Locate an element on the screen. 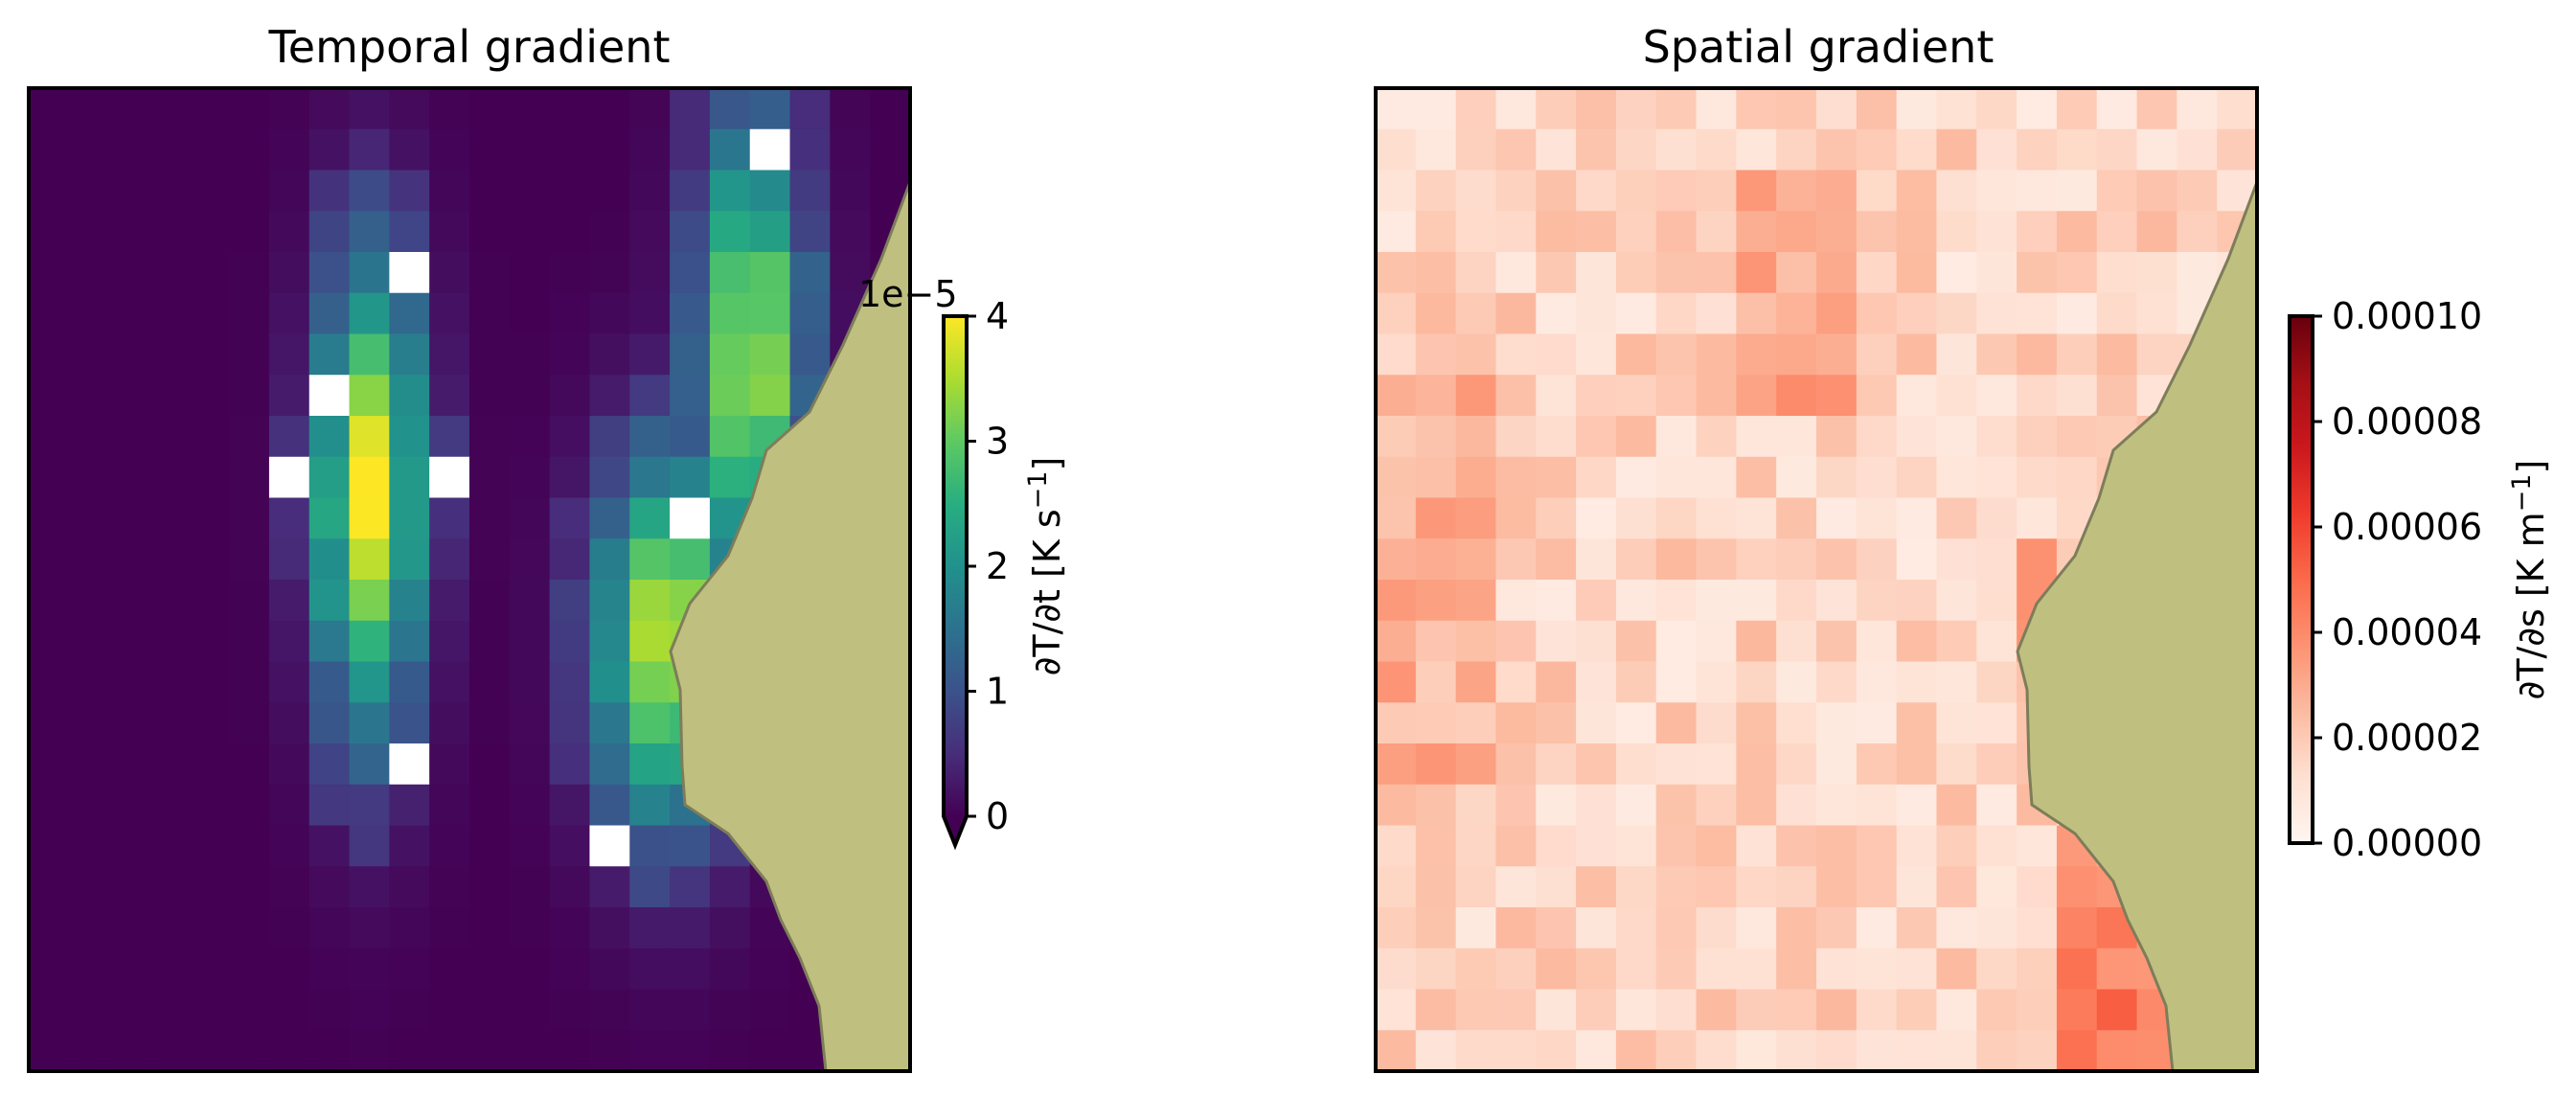 The image size is (2576, 1097). colorbar-label-spatial: ∂T/∂s [K m−1] is located at coordinates (2529, 580).